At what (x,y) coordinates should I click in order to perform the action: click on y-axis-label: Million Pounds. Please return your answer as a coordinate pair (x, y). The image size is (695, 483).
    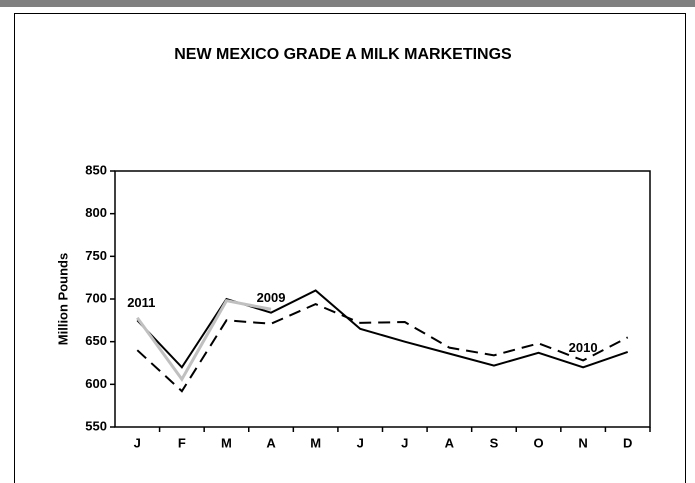
    Looking at the image, I should click on (62, 299).